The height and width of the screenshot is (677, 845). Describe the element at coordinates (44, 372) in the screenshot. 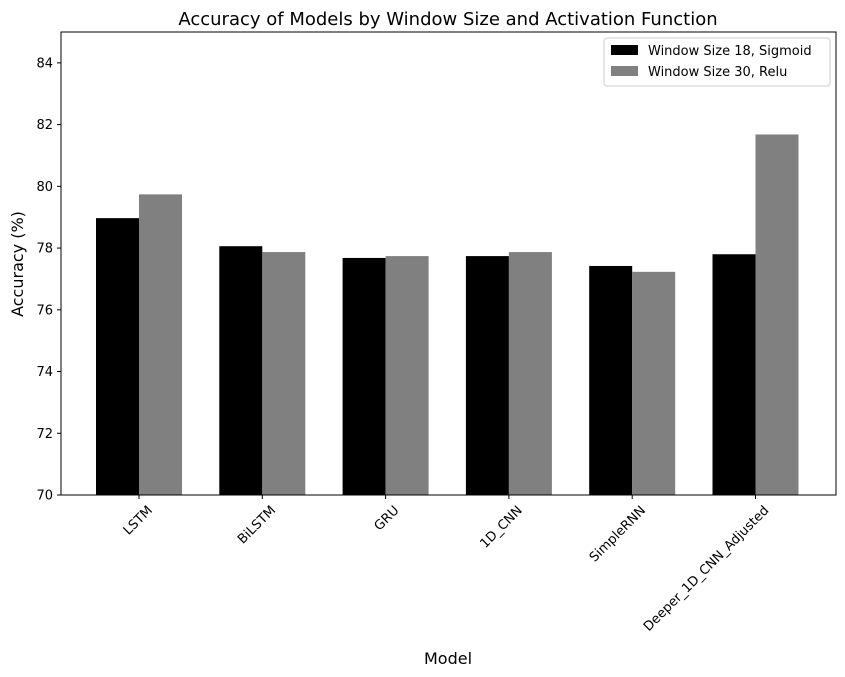

I see `y-tick-label: 74` at that location.